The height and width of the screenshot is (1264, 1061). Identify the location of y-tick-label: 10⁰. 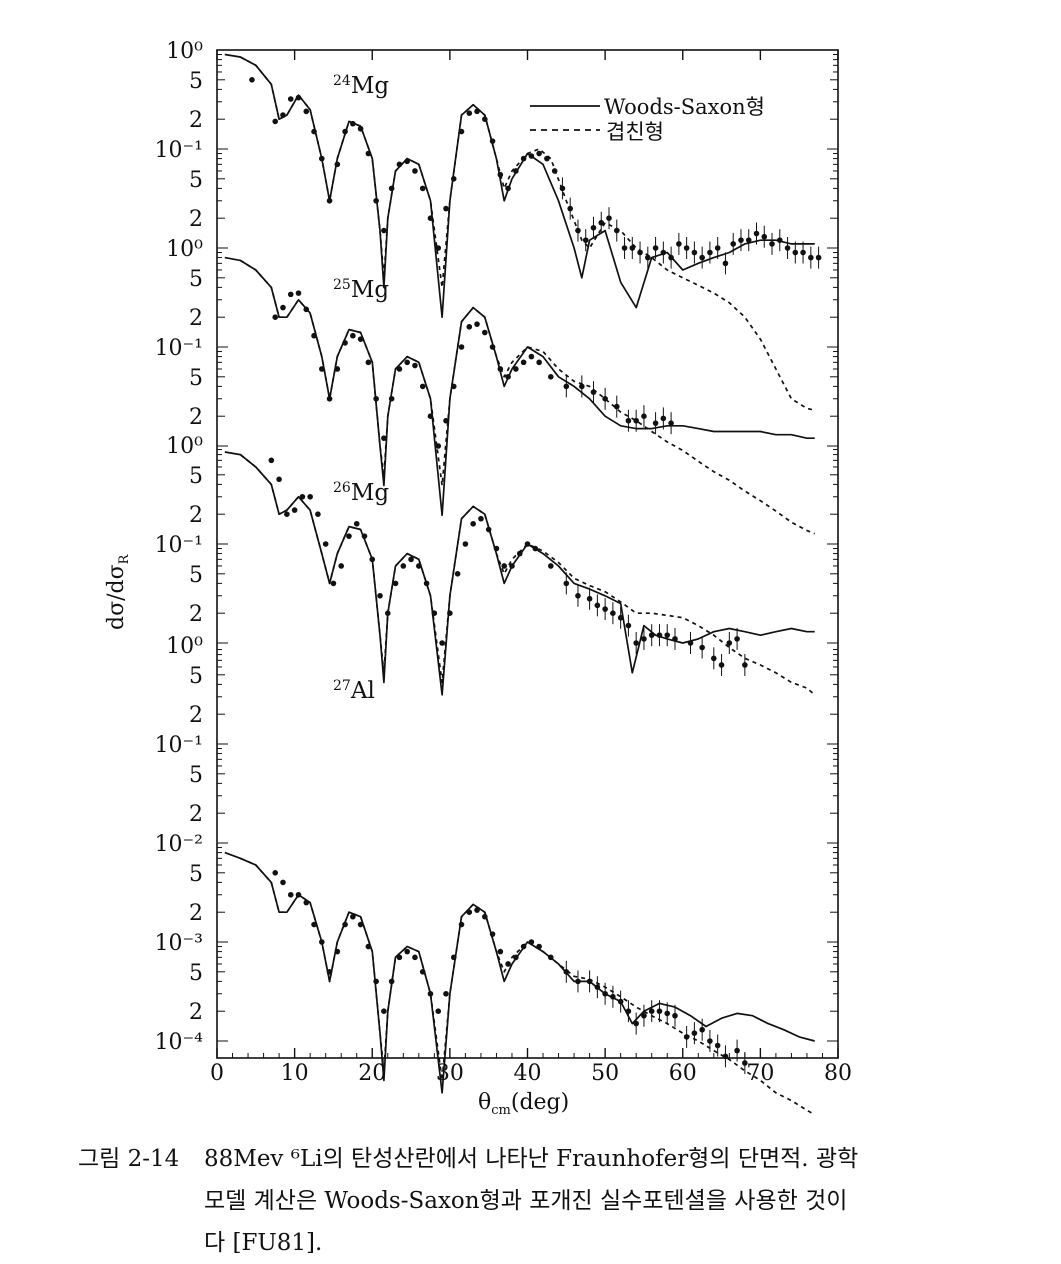
(184, 446).